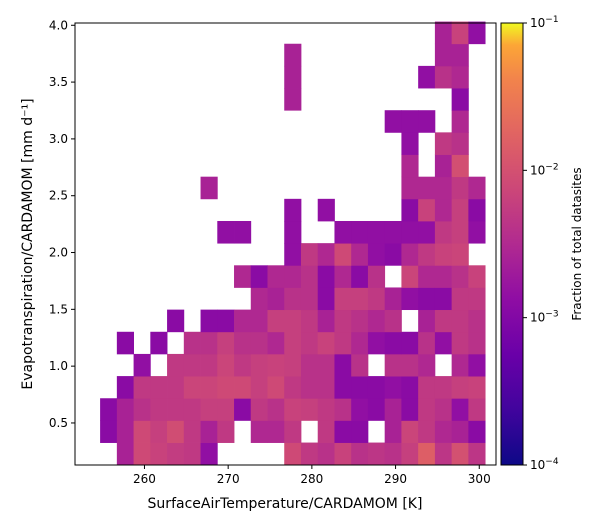 The width and height of the screenshot is (600, 525). What do you see at coordinates (577, 243) in the screenshot?
I see `colorbar-label: Fraction of total datasites` at bounding box center [577, 243].